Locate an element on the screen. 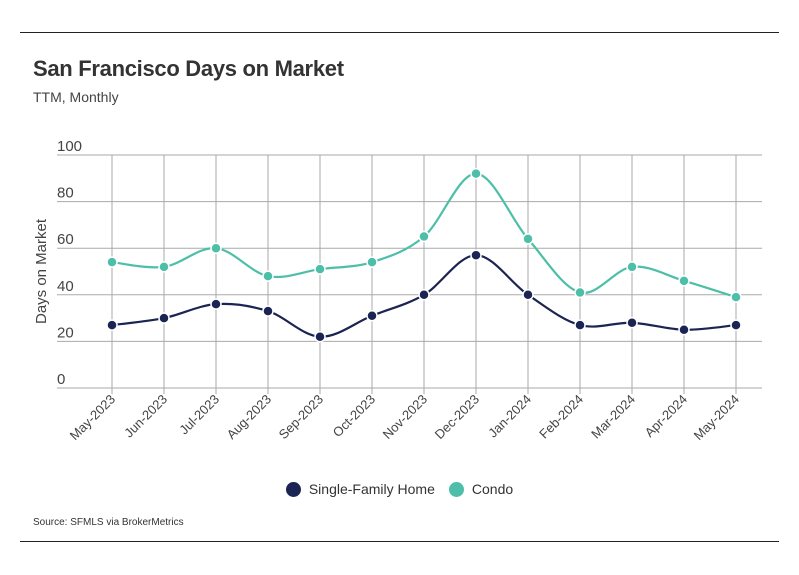 The image size is (799, 575). legend-label: Condo is located at coordinates (492, 489).